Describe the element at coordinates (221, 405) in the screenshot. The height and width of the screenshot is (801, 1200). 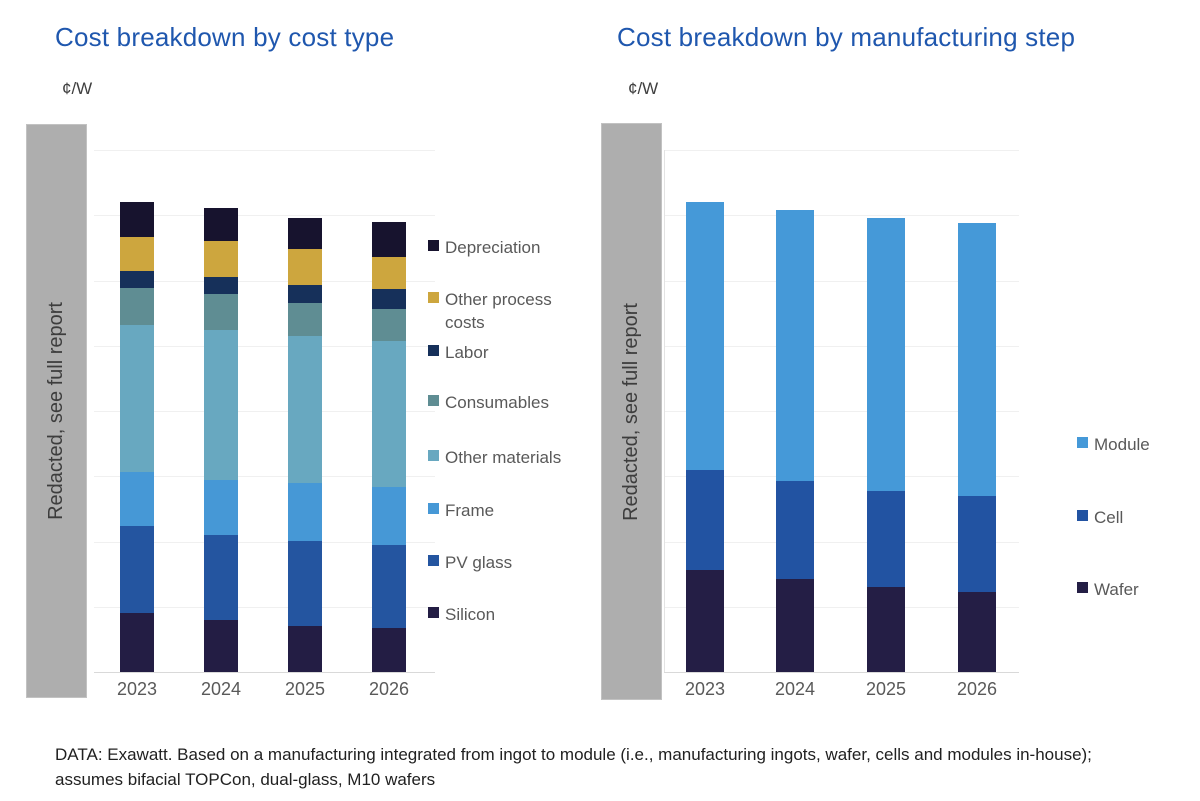
I see `bar-2024-other-materials` at that location.